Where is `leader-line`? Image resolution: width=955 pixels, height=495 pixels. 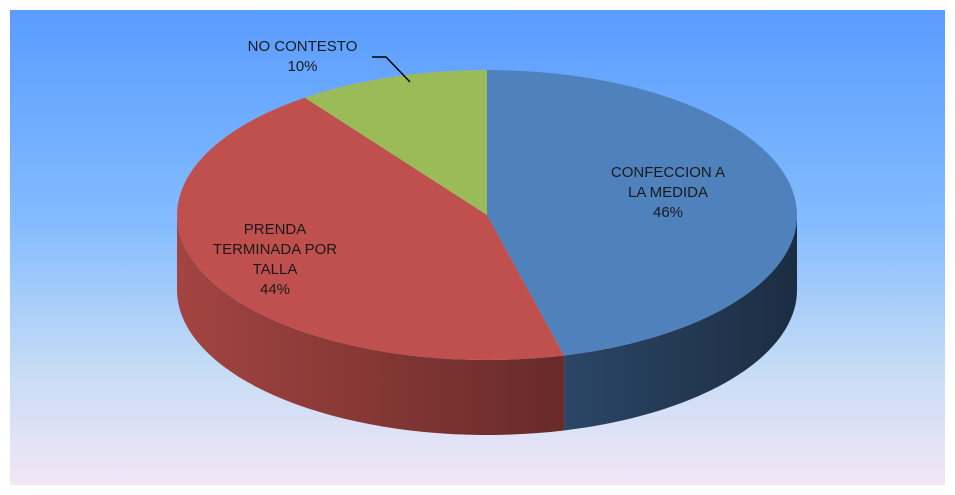
leader-line is located at coordinates (391, 69).